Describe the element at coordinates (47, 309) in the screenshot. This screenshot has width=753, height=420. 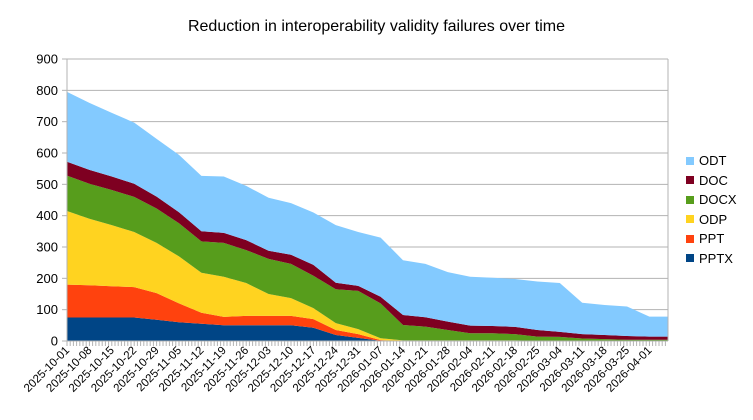
I see `y-tick-label: 100` at that location.